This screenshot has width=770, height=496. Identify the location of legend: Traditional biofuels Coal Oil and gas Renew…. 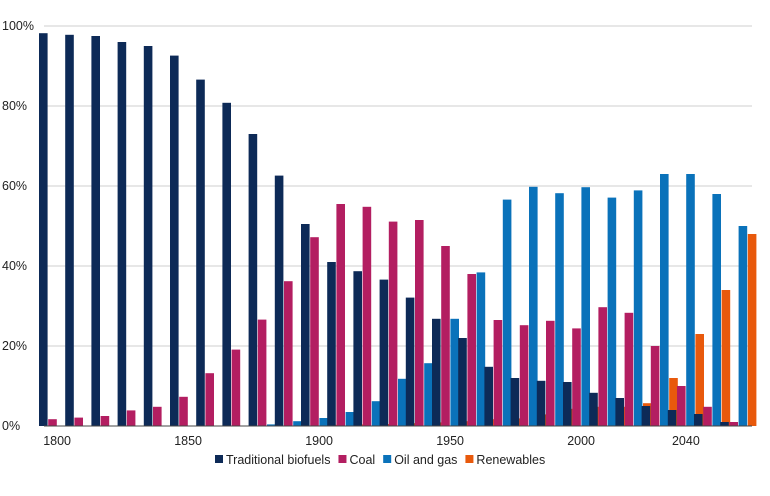
(380, 460).